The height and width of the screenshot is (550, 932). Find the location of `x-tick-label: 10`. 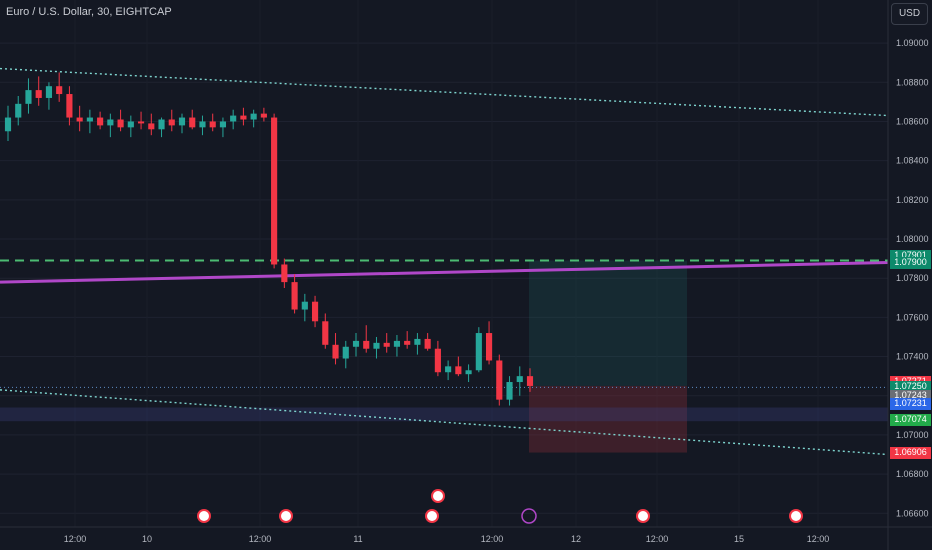

x-tick-label: 10 is located at coordinates (147, 539).